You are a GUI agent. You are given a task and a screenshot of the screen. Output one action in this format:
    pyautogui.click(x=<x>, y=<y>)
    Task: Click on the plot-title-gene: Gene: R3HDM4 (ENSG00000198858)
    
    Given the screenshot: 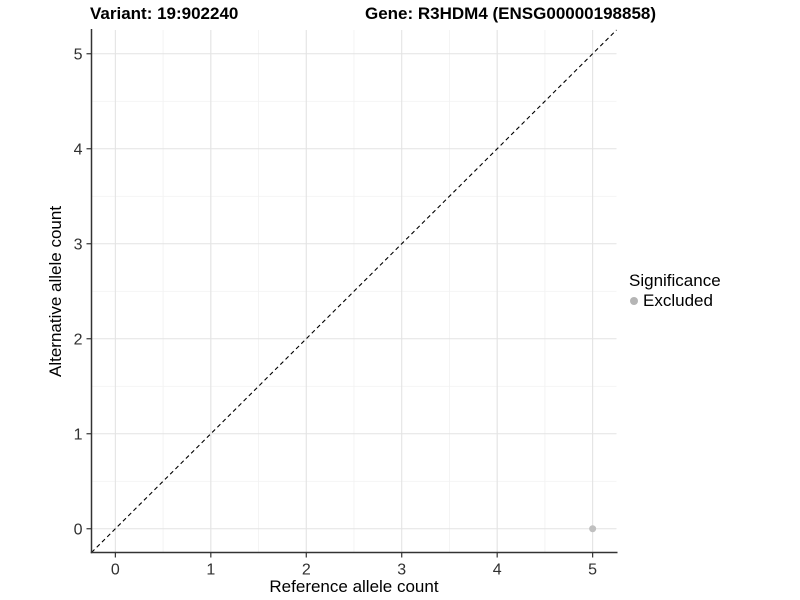 What is the action you would take?
    pyautogui.click(x=511, y=13)
    